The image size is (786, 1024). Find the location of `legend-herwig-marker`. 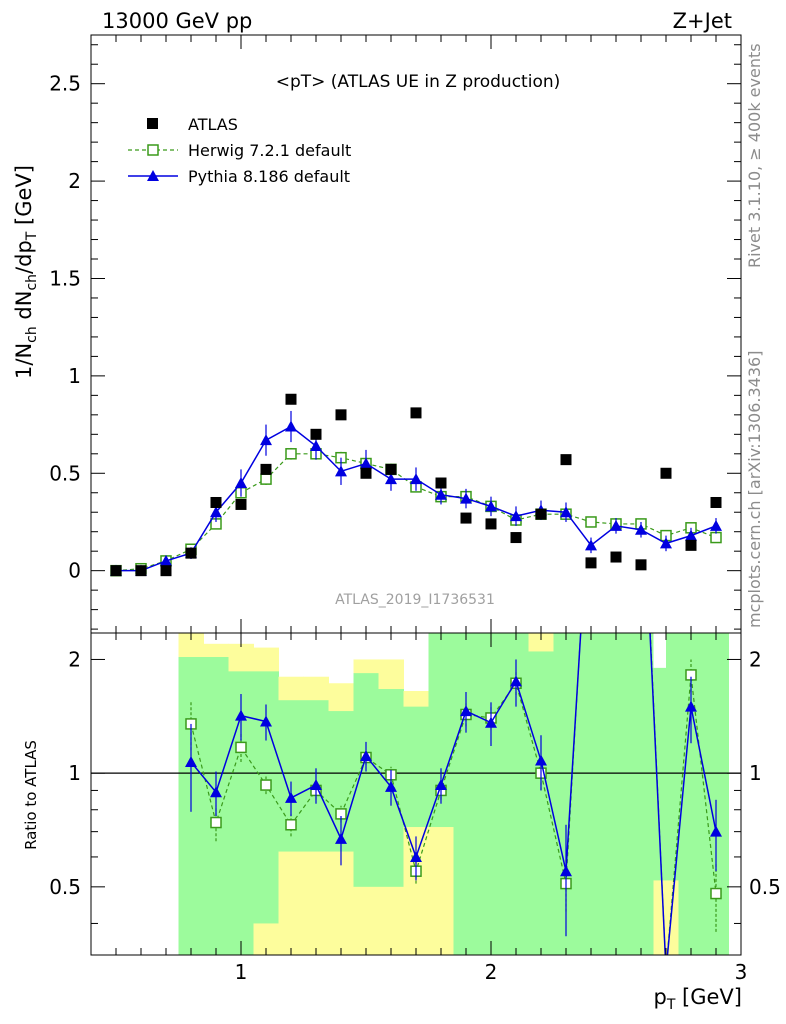

legend-herwig-marker is located at coordinates (153, 150).